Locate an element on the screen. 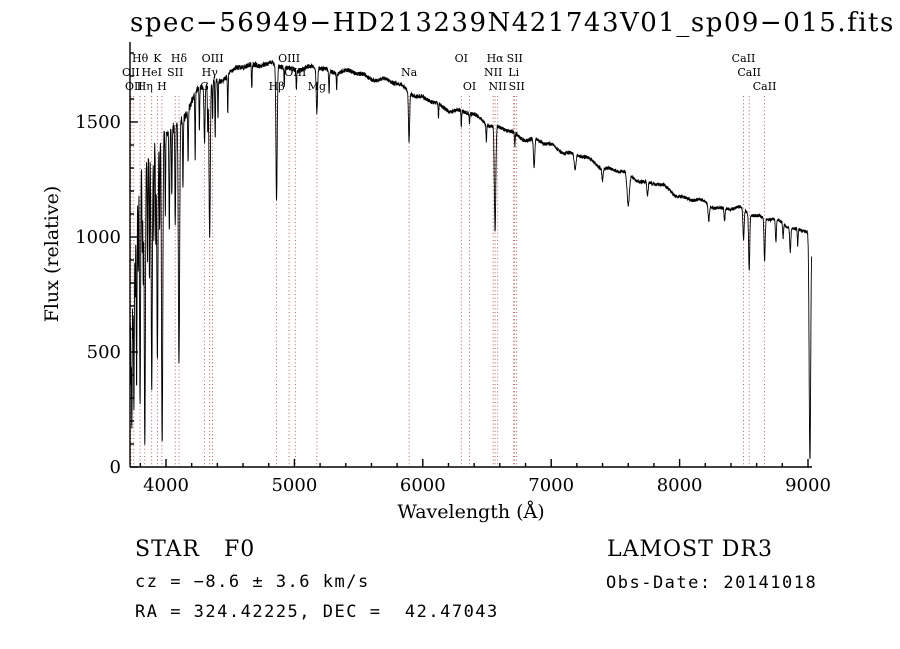  feature-label: Na is located at coordinates (409, 72).